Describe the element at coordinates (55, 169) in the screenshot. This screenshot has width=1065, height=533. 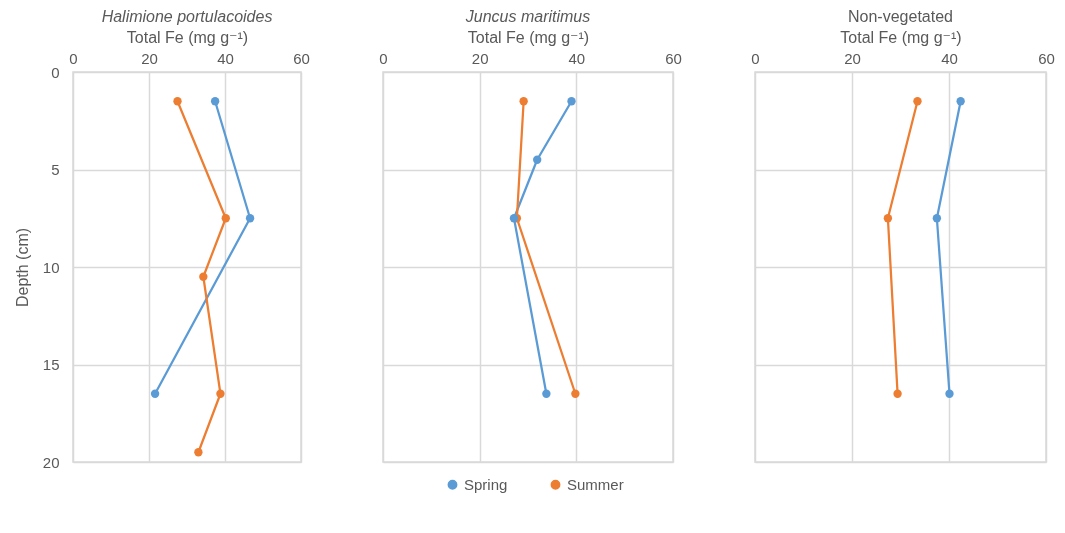
I see `y-tick-label: 5` at that location.